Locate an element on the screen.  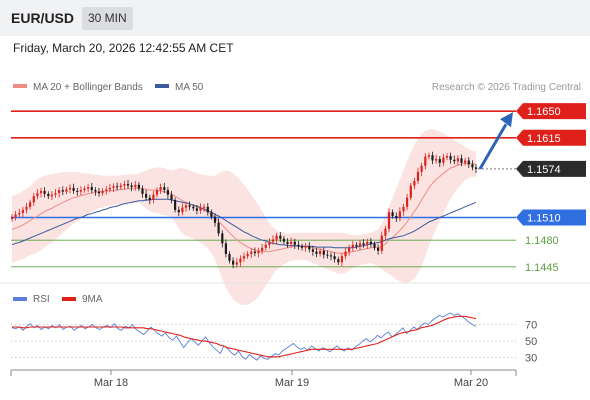
level-label-1.1445: 1.1445 is located at coordinates (542, 268).